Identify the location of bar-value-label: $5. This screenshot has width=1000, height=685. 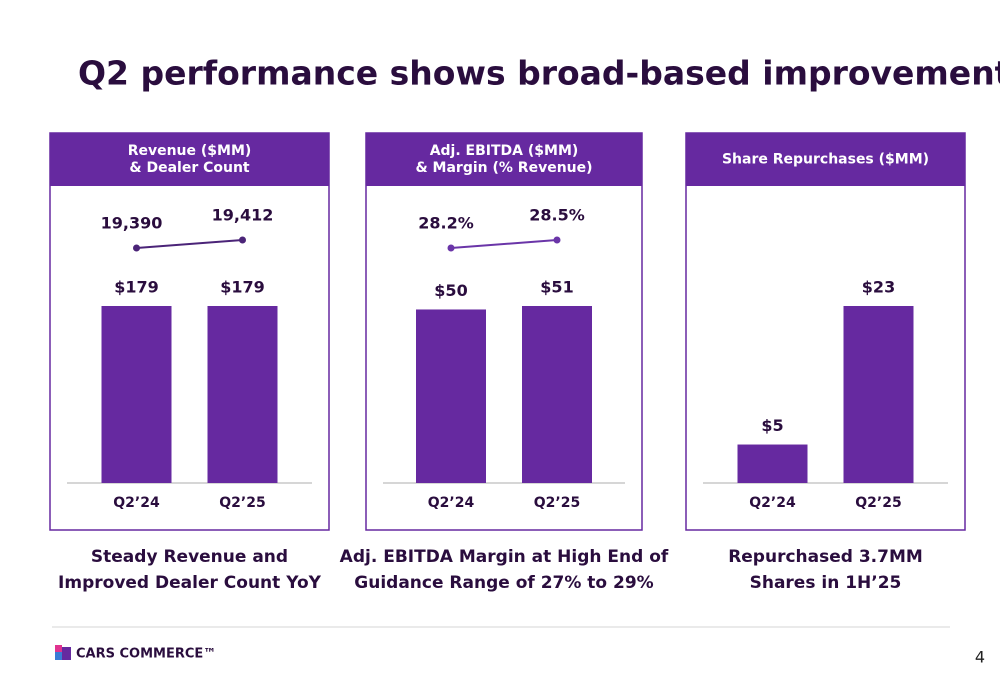
(772, 425).